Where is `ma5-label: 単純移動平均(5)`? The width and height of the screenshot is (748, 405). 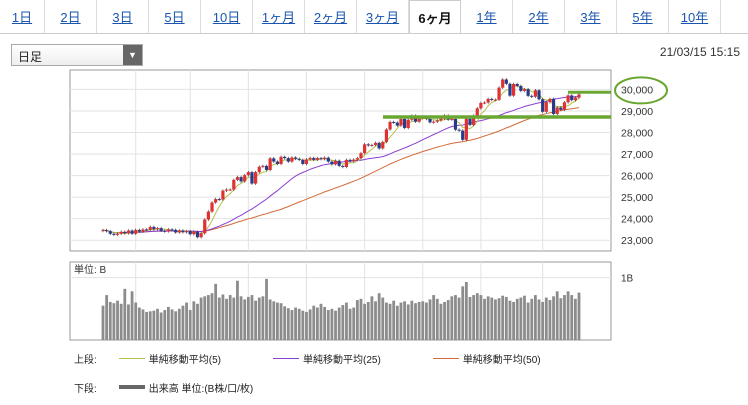 ma5-label: 単純移動平均(5) is located at coordinates (185, 360).